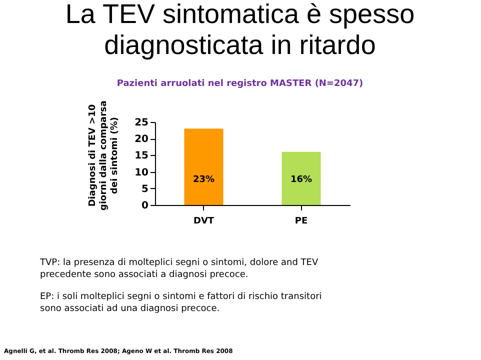 The height and width of the screenshot is (360, 481). Describe the element at coordinates (240, 84) in the screenshot. I see `chart-subtitle: Pazienti arruolati nel registro MASTER (N=2047)` at that location.